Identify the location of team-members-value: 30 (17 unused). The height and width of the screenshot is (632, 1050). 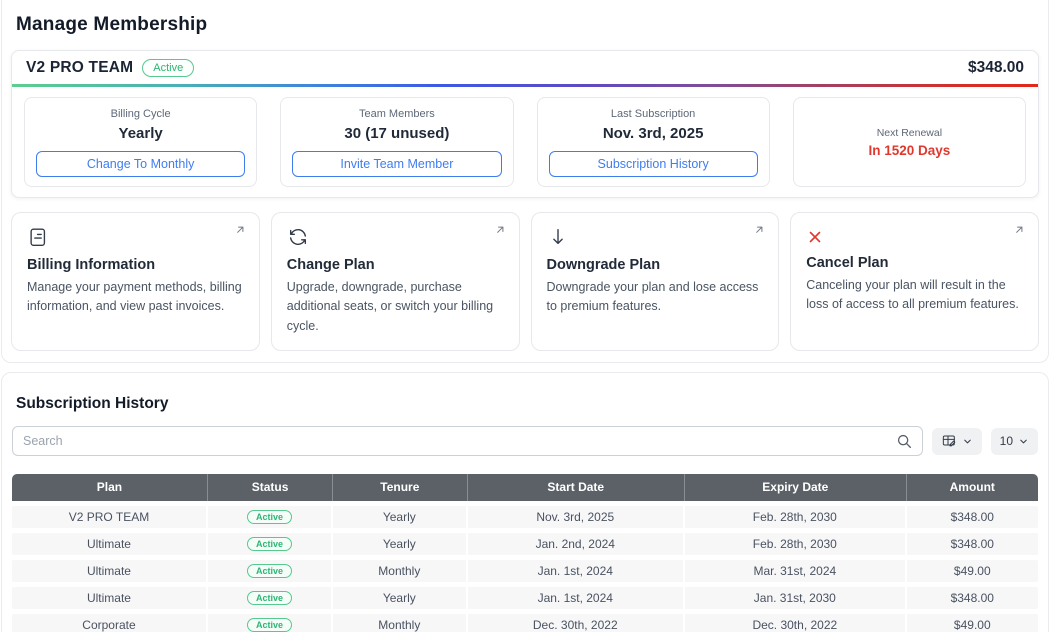
(397, 133).